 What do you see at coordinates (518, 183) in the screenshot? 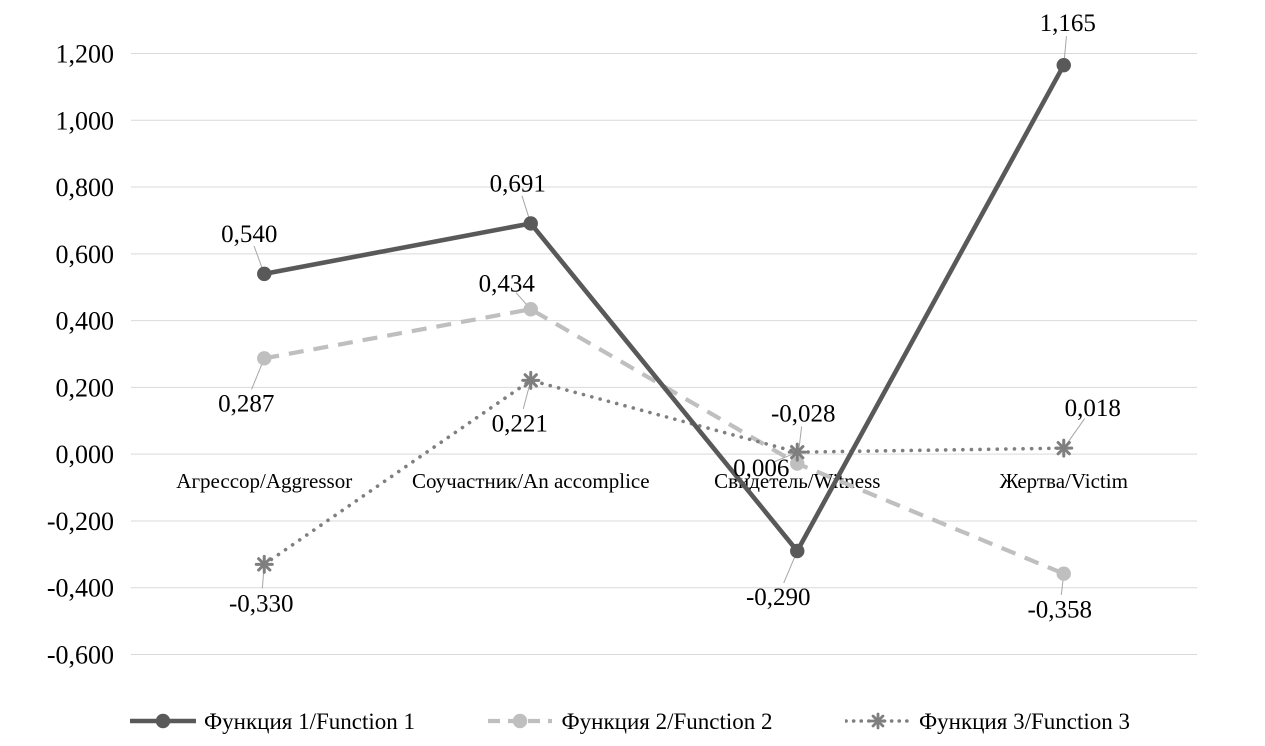
I see `svg-text: 0,691` at bounding box center [518, 183].